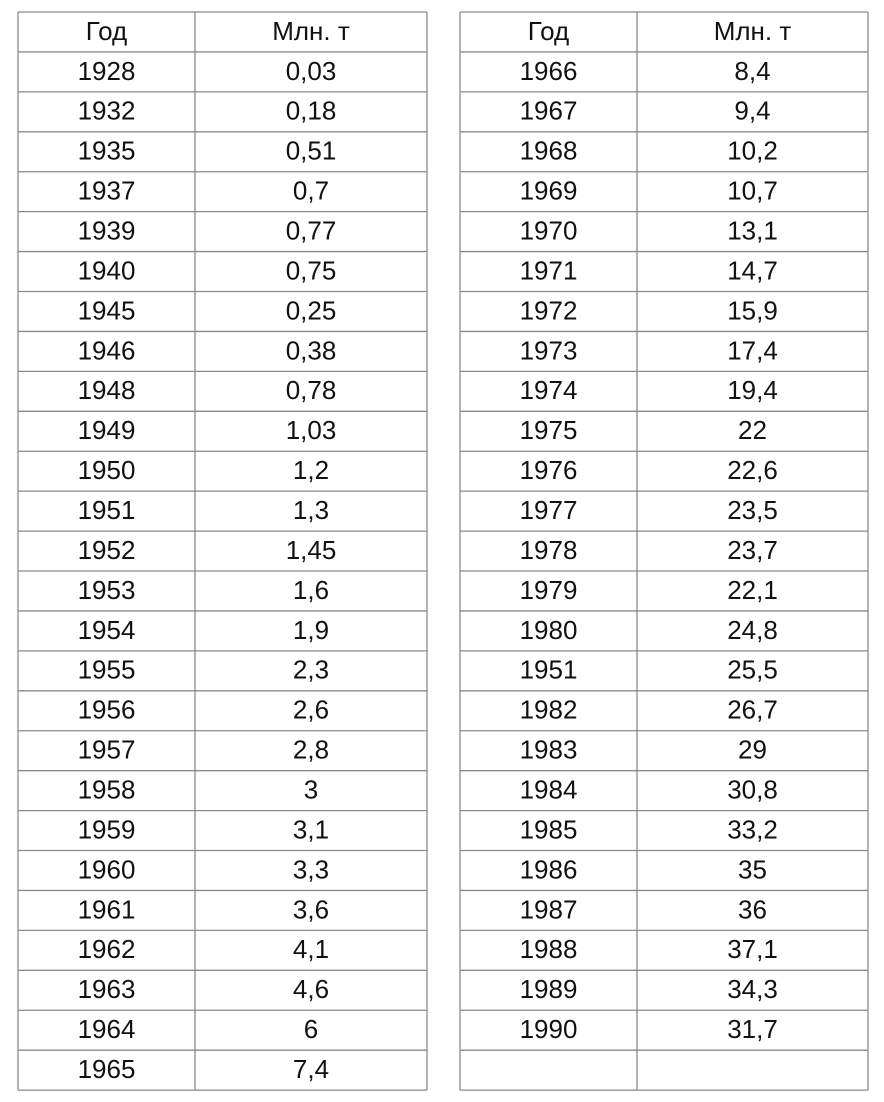  What do you see at coordinates (107, 191) in the screenshot?
I see `year-cell: 1937` at bounding box center [107, 191].